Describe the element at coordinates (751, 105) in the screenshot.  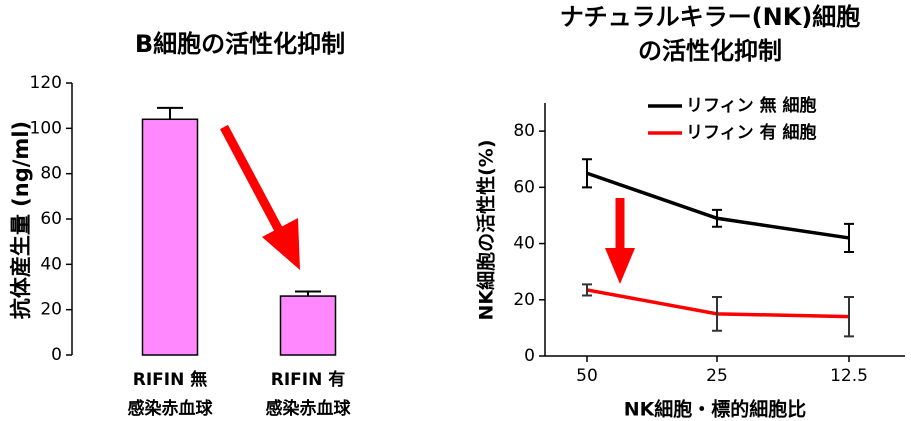
I see `legend-label: リフィン 無 細胞` at that location.